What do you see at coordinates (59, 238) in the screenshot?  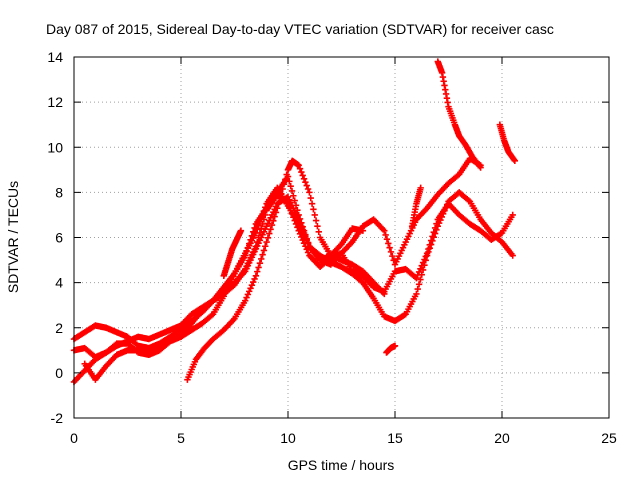 I see `y-tick-label: 6` at bounding box center [59, 238].